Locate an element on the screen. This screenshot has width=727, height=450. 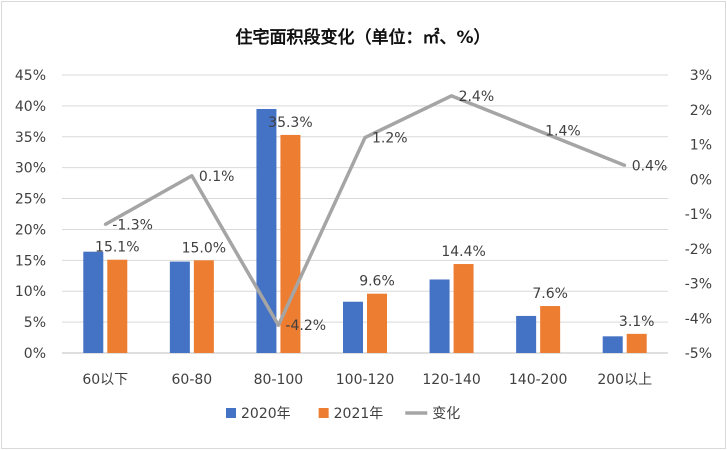
y-right-tick-label: -4% is located at coordinates (698, 319).